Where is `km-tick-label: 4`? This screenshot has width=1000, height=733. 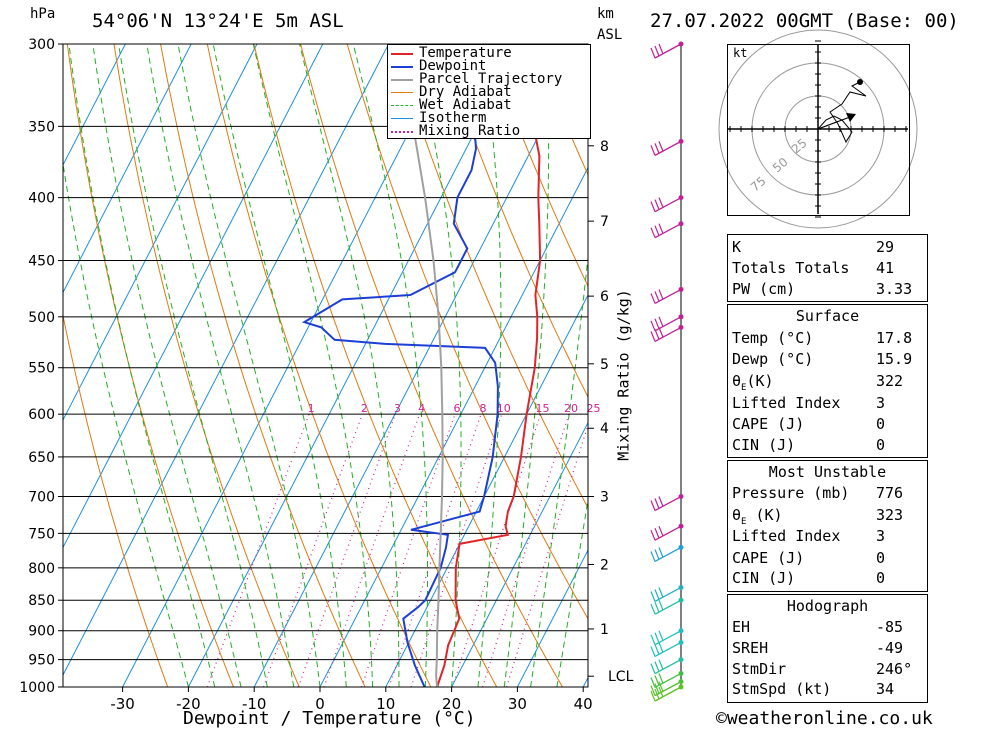
km-tick-label: 4 is located at coordinates (604, 429).